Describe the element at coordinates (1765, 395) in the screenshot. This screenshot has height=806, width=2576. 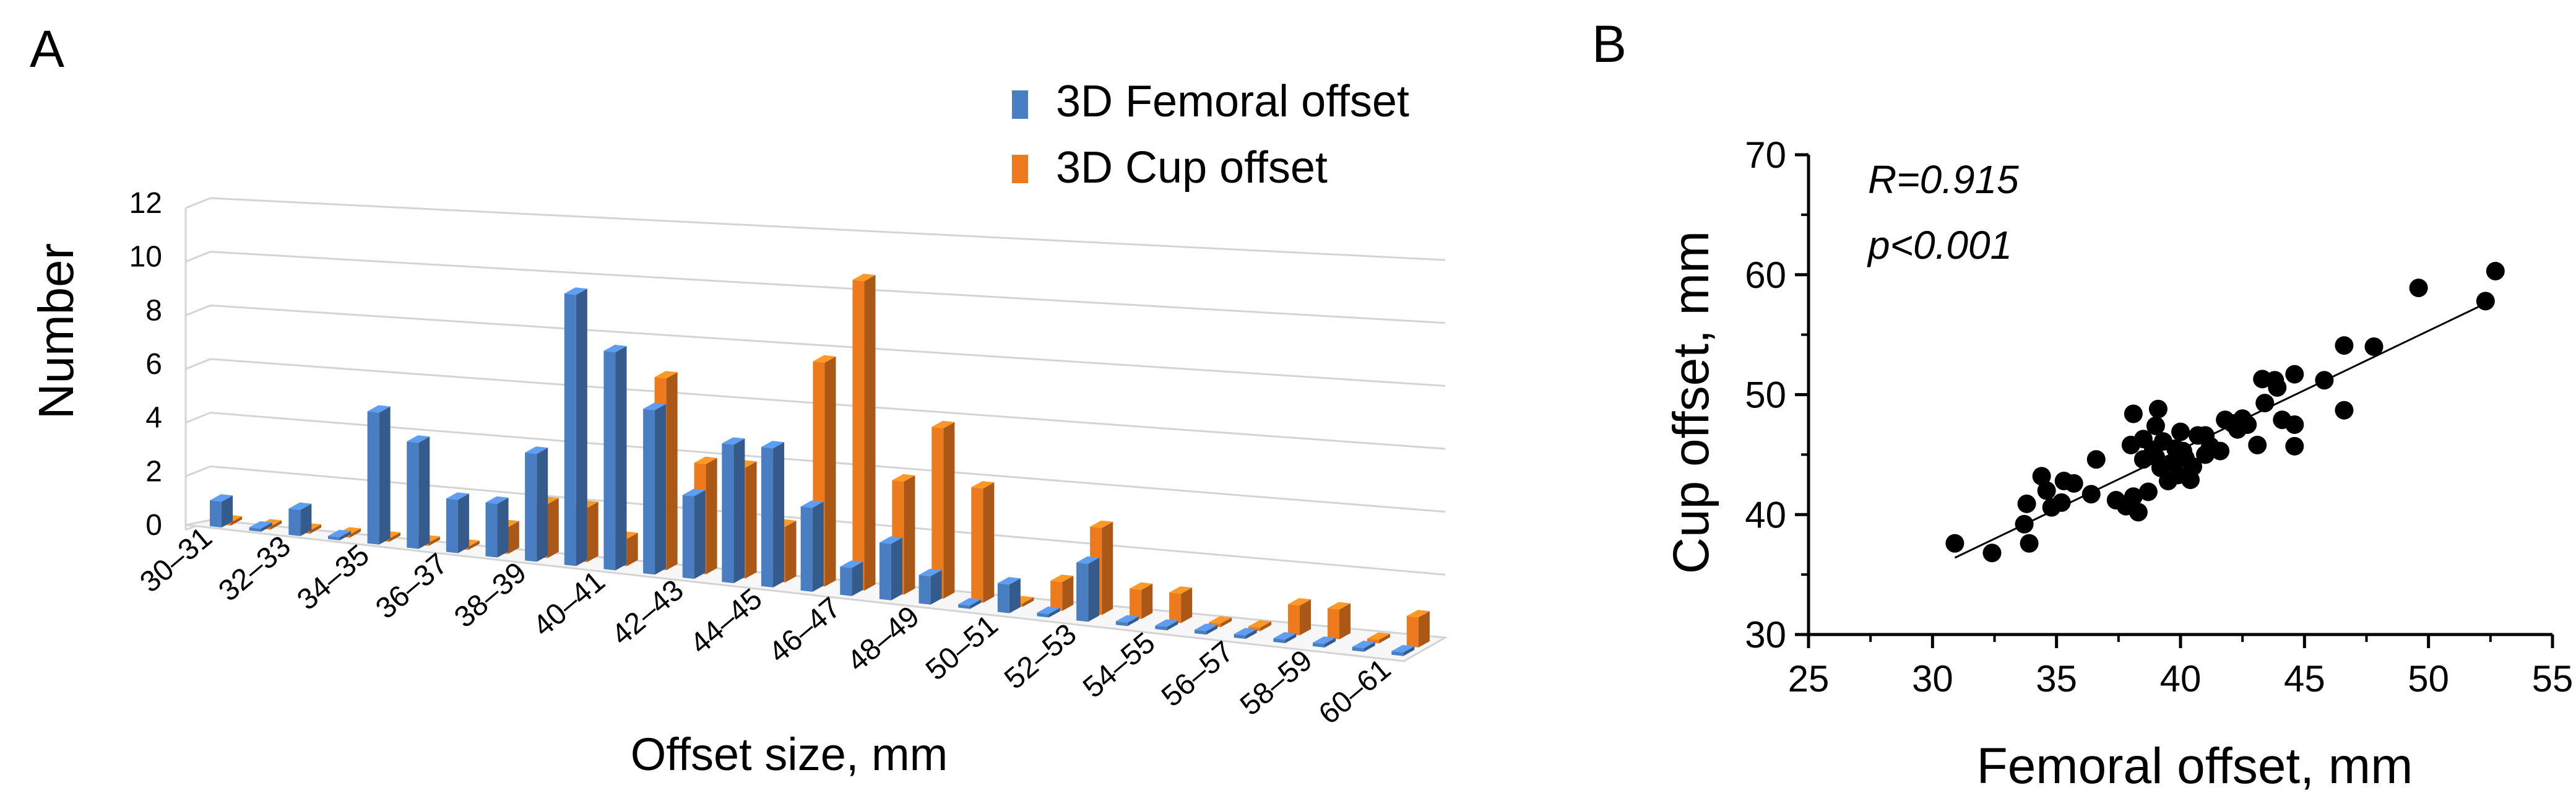
I see `y-tick-labels: 30 40 50 60 70` at that location.